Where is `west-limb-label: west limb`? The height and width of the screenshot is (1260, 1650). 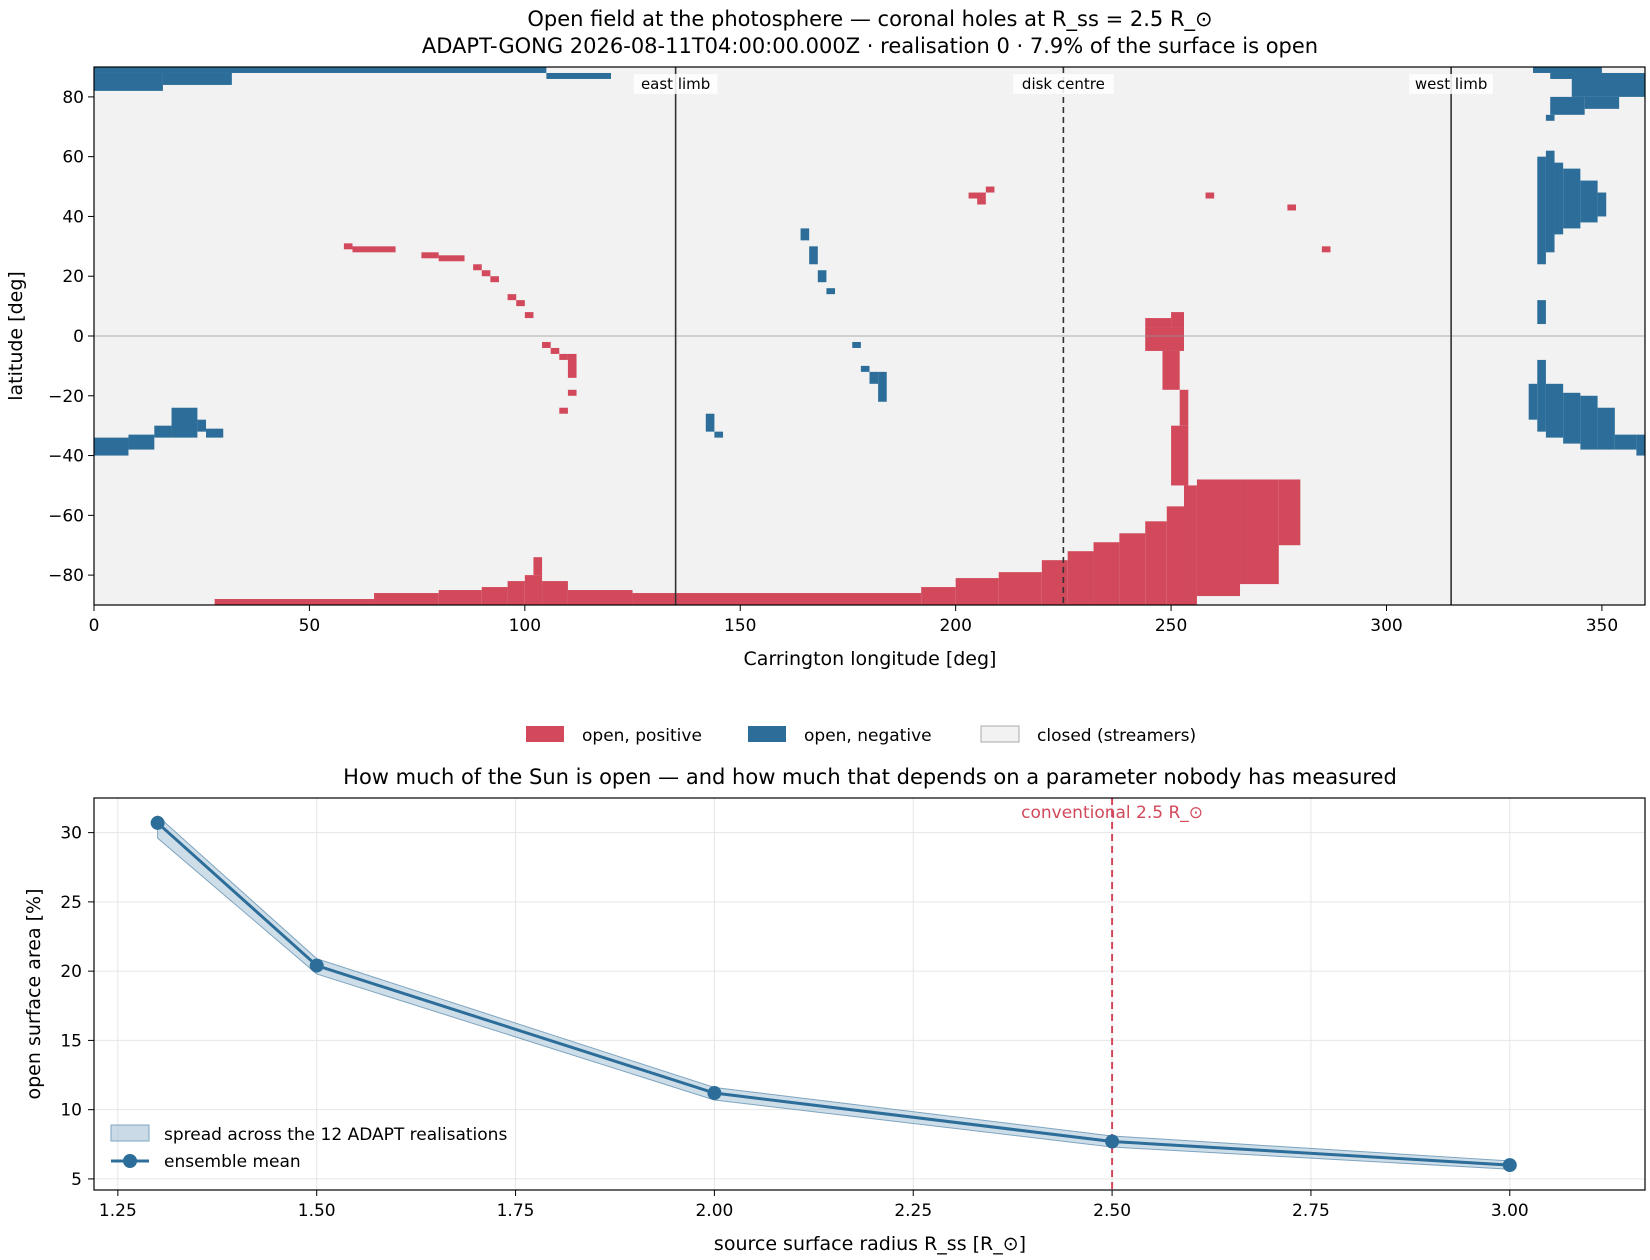
west-limb-label: west limb is located at coordinates (1451, 84).